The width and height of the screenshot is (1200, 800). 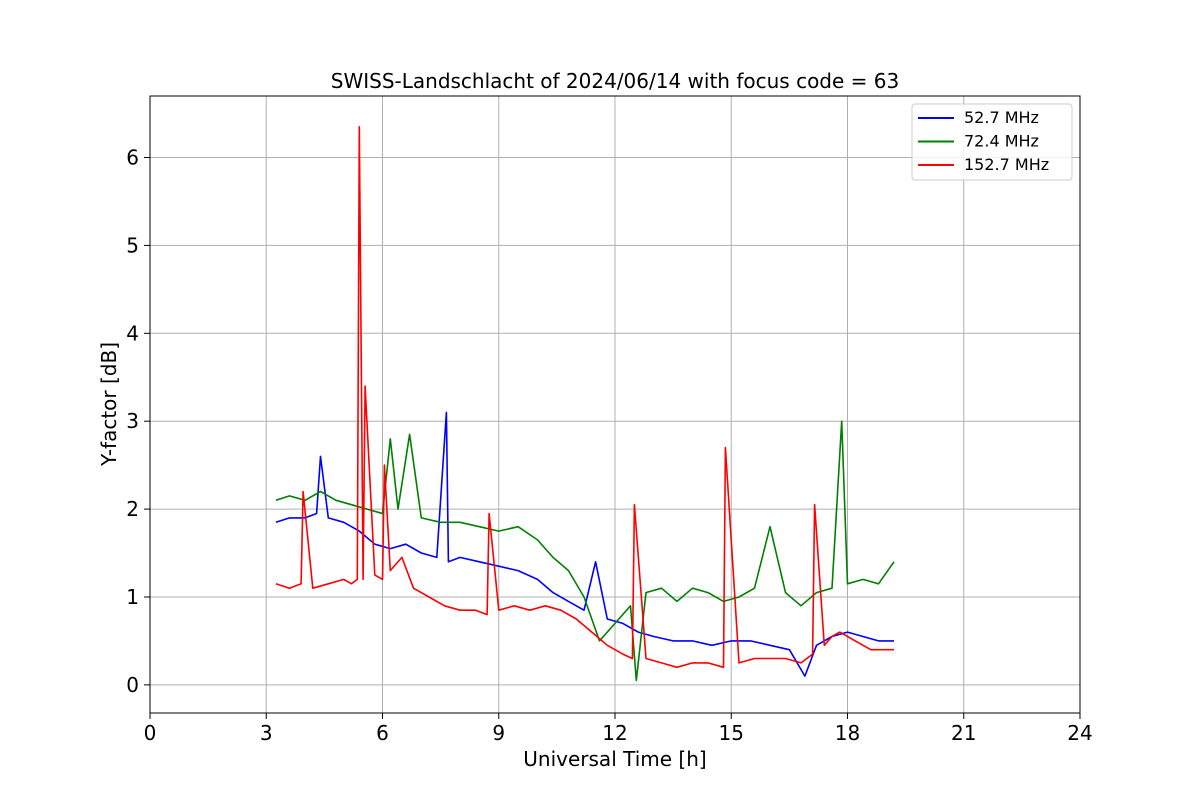 I want to click on y-tick-label: 1, so click(x=132, y=597).